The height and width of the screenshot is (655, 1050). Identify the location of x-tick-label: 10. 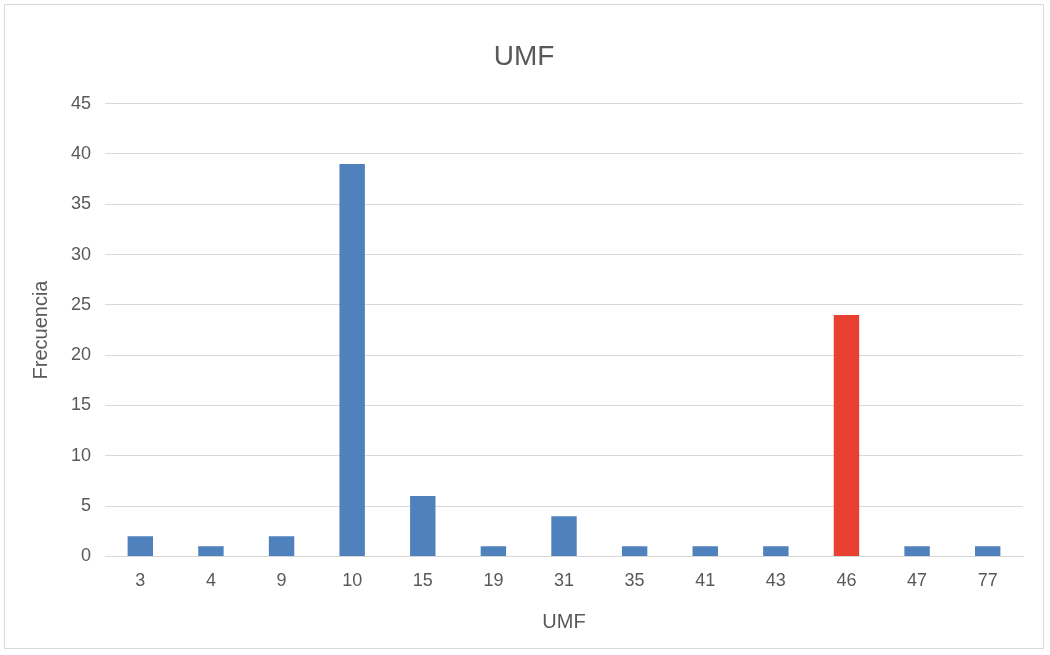
(352, 580).